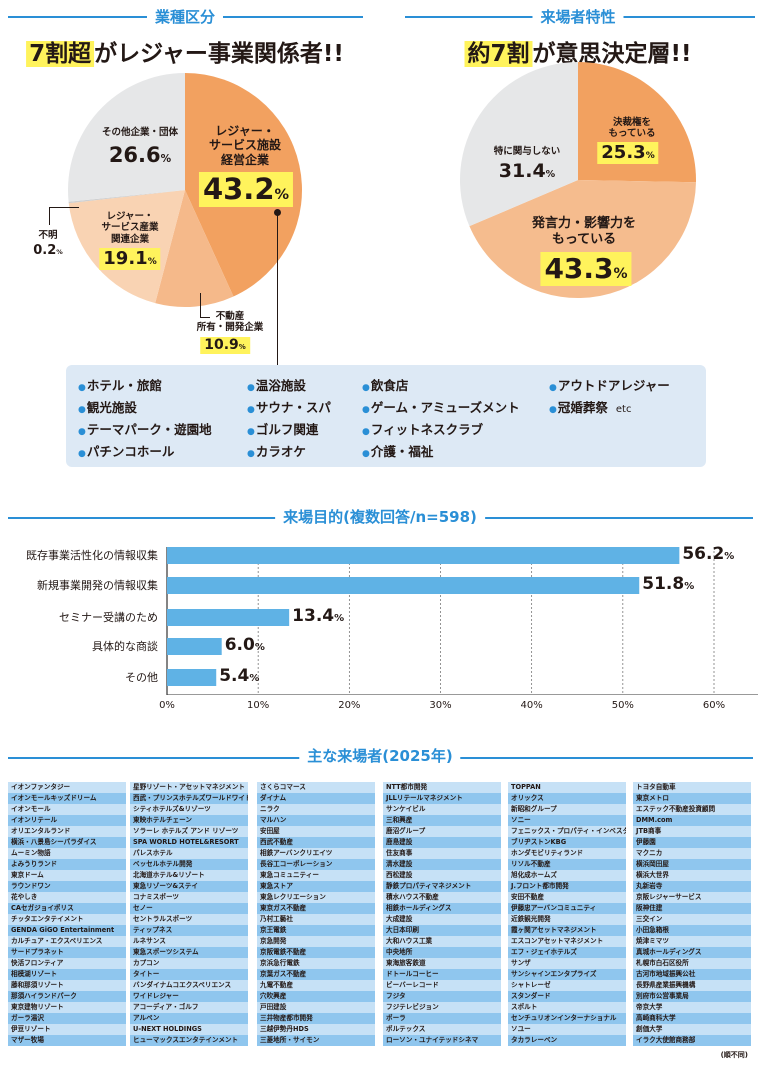  Describe the element at coordinates (316, 1029) in the screenshot. I see `visitor-item: 三越伊勢丹HDS` at that location.